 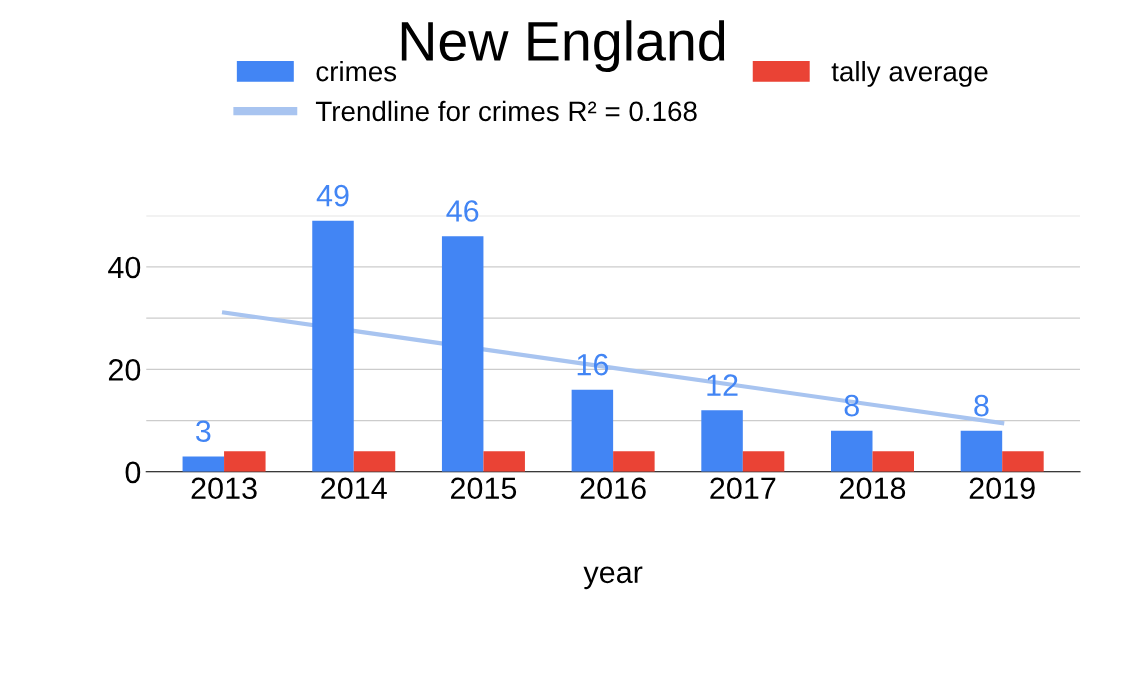 I want to click on y-tick-label: 0, so click(x=133, y=472).